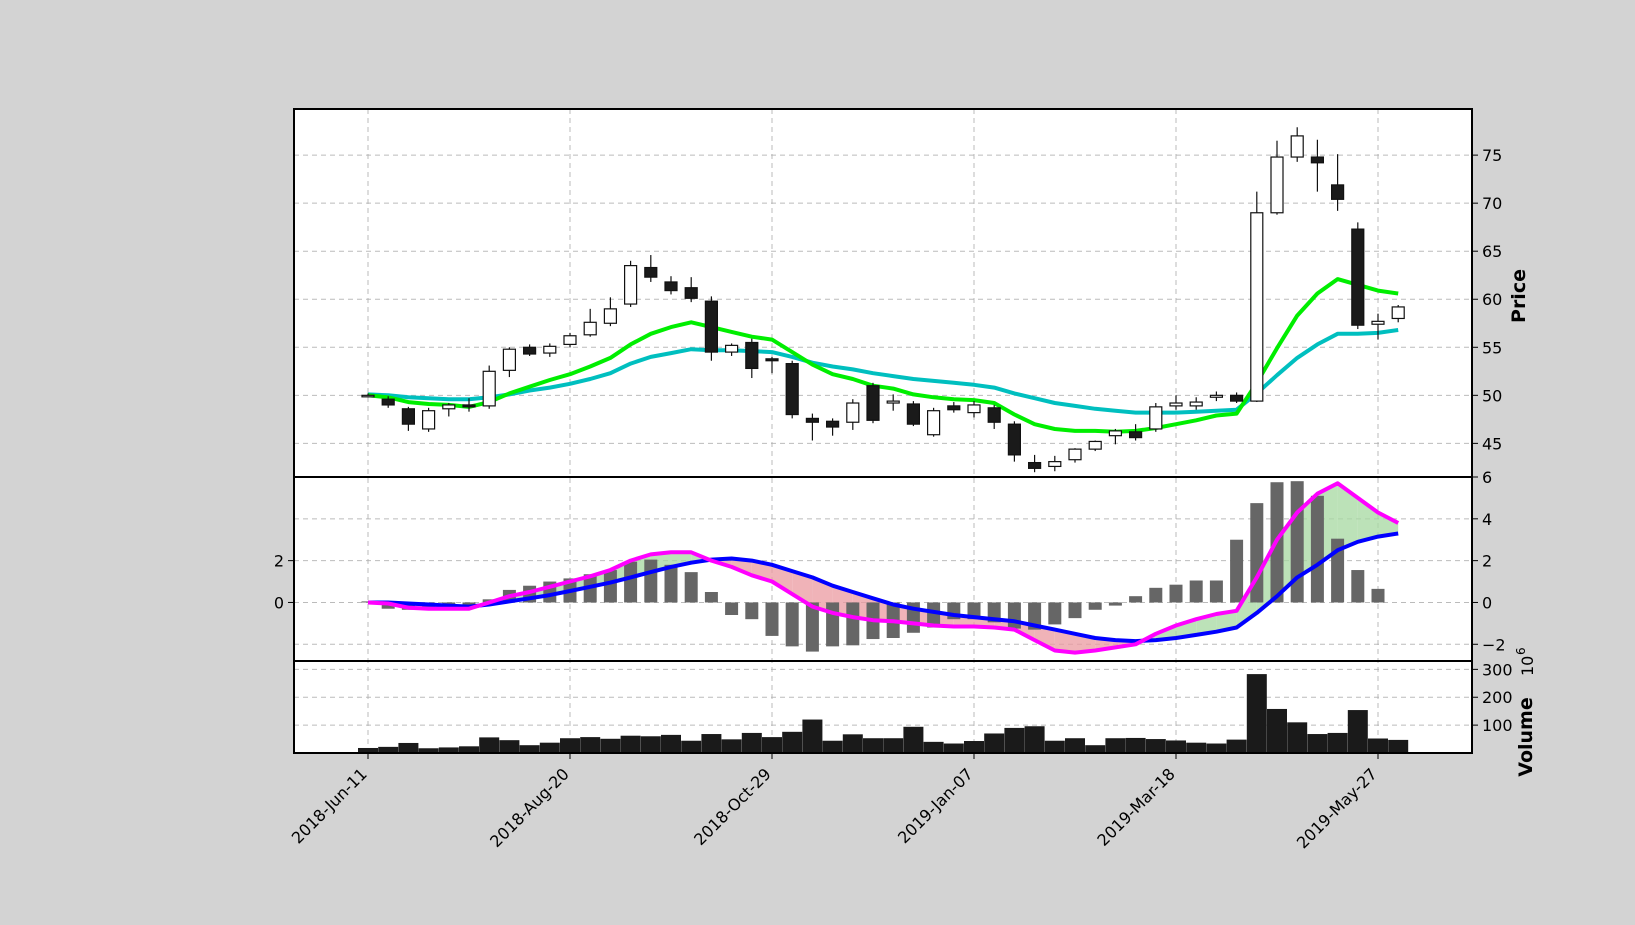 The image size is (1635, 925). What do you see at coordinates (329, 805) in the screenshot?
I see `x-tick-label: 2018-Jun-11` at bounding box center [329, 805].